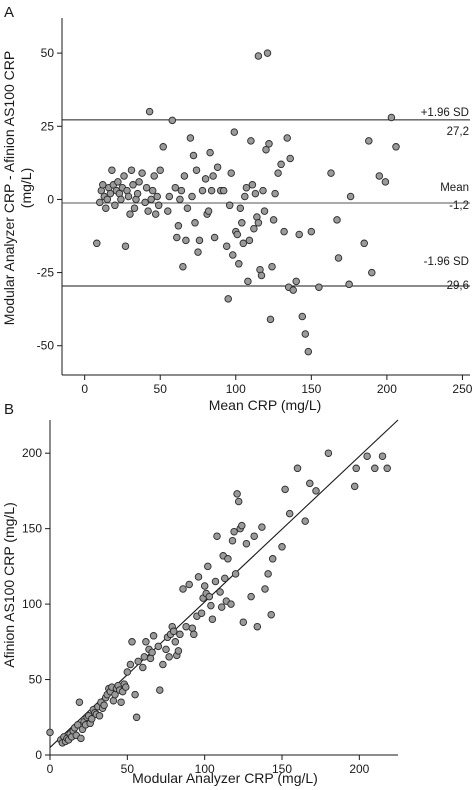  I want to click on panel-a-y-tick-label: 50, so click(48, 53).